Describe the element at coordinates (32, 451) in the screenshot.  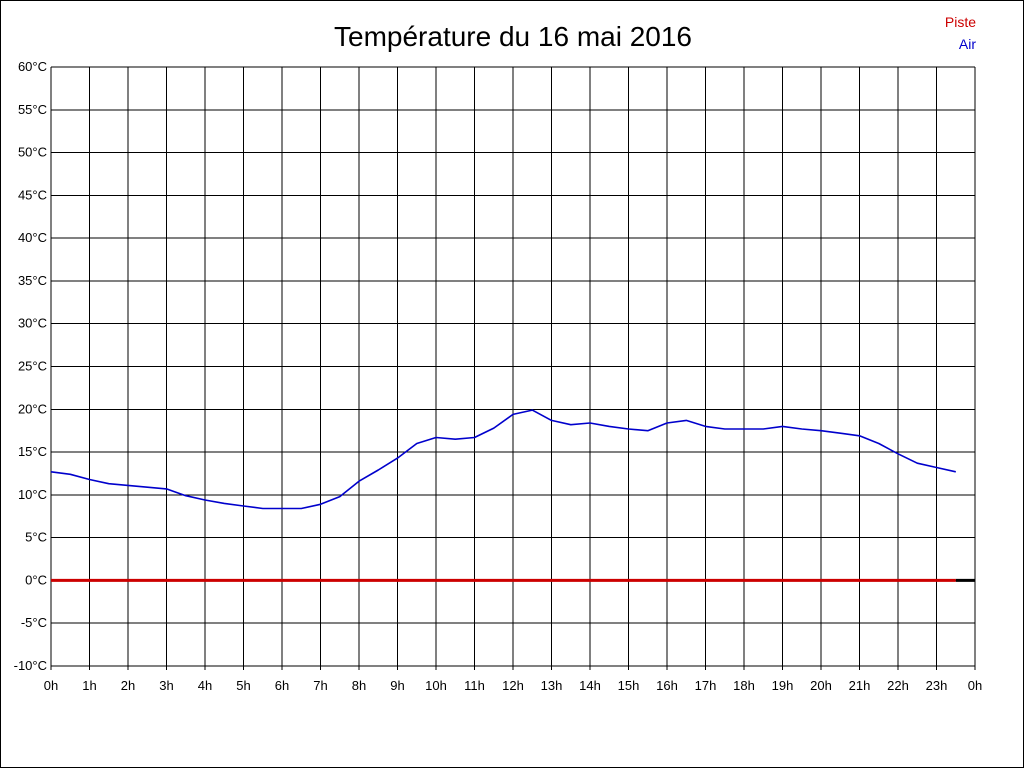
I see `y-tick-label: 15°C` at that location.